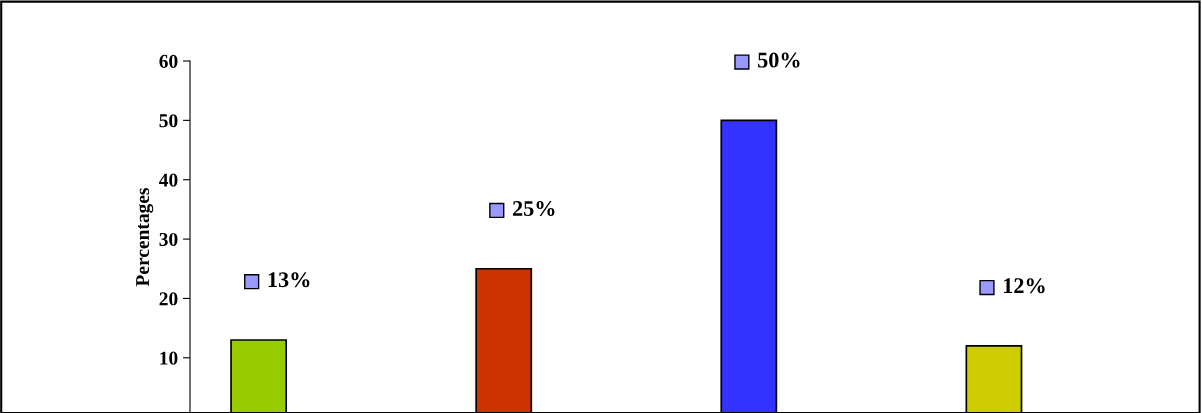 The image size is (1202, 413). Describe the element at coordinates (168, 180) in the screenshot. I see `y-tick-label: 40` at that location.